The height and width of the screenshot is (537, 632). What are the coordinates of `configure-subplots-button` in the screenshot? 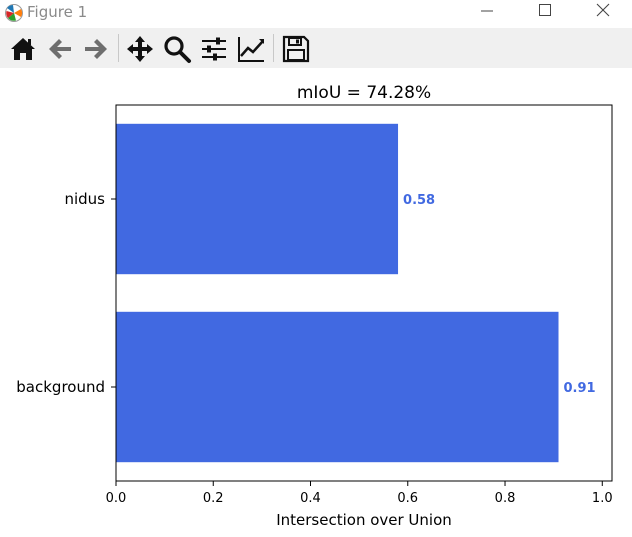 It's located at (214, 49).